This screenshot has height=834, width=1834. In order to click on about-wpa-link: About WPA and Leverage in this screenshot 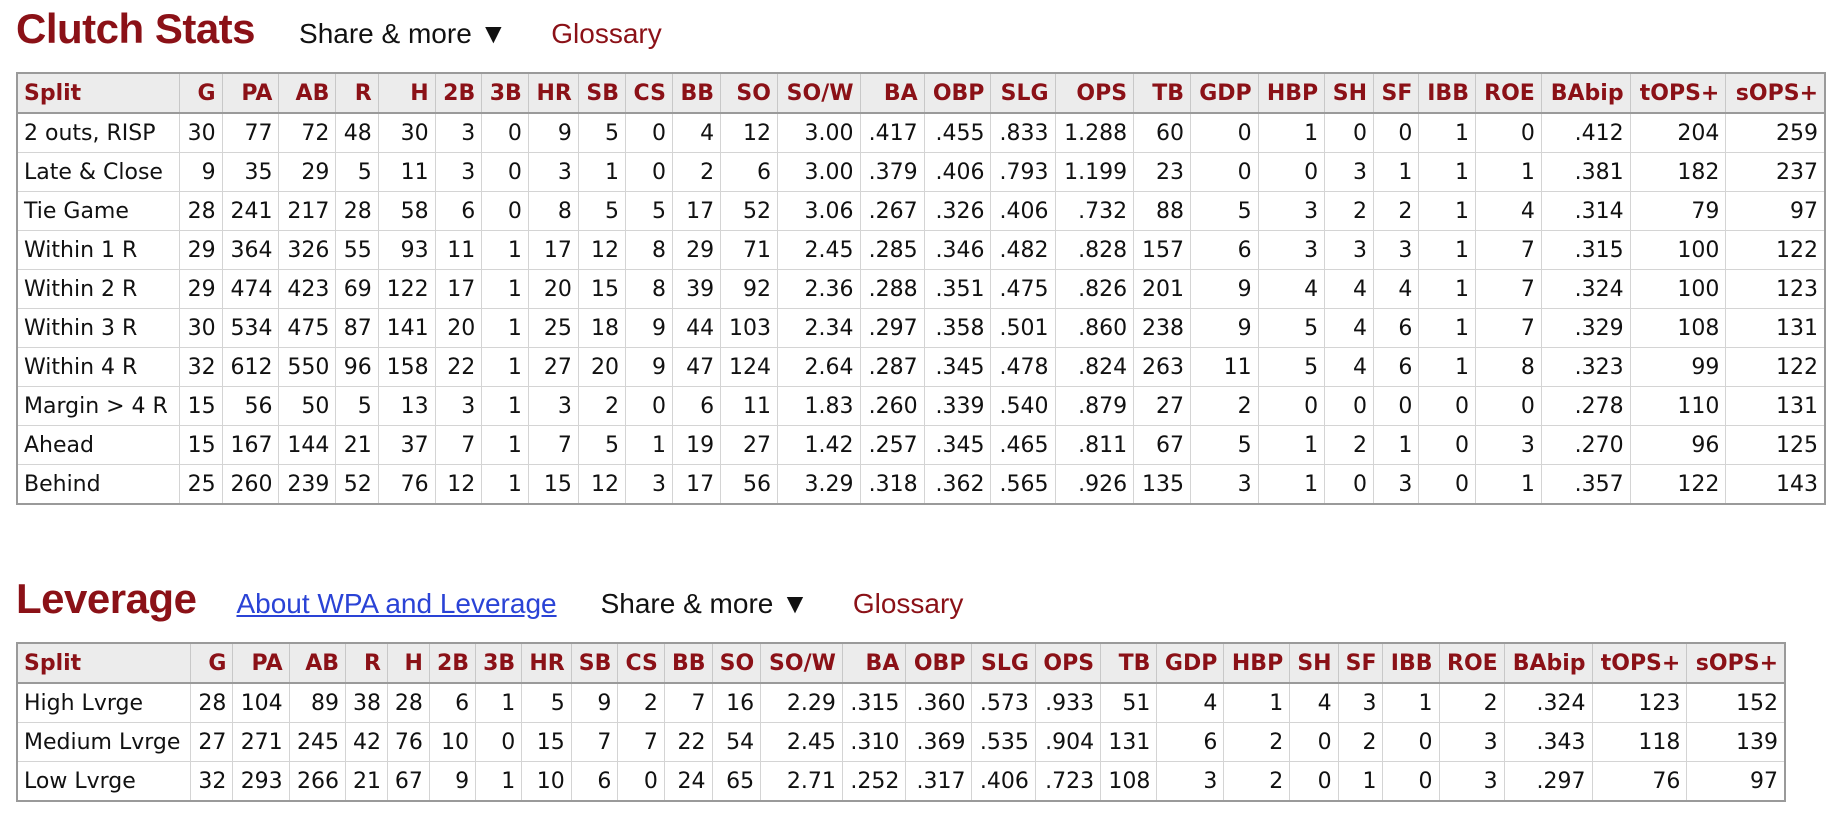, I will do `click(396, 603)`.